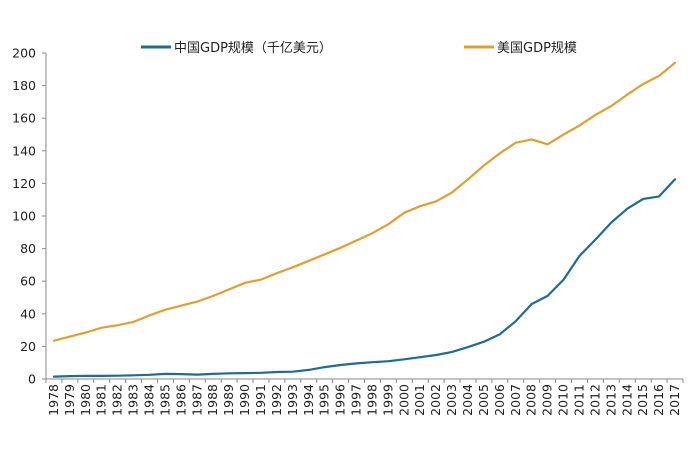 The width and height of the screenshot is (696, 460). Describe the element at coordinates (212, 400) in the screenshot. I see `x-tick-label: 1988` at that location.